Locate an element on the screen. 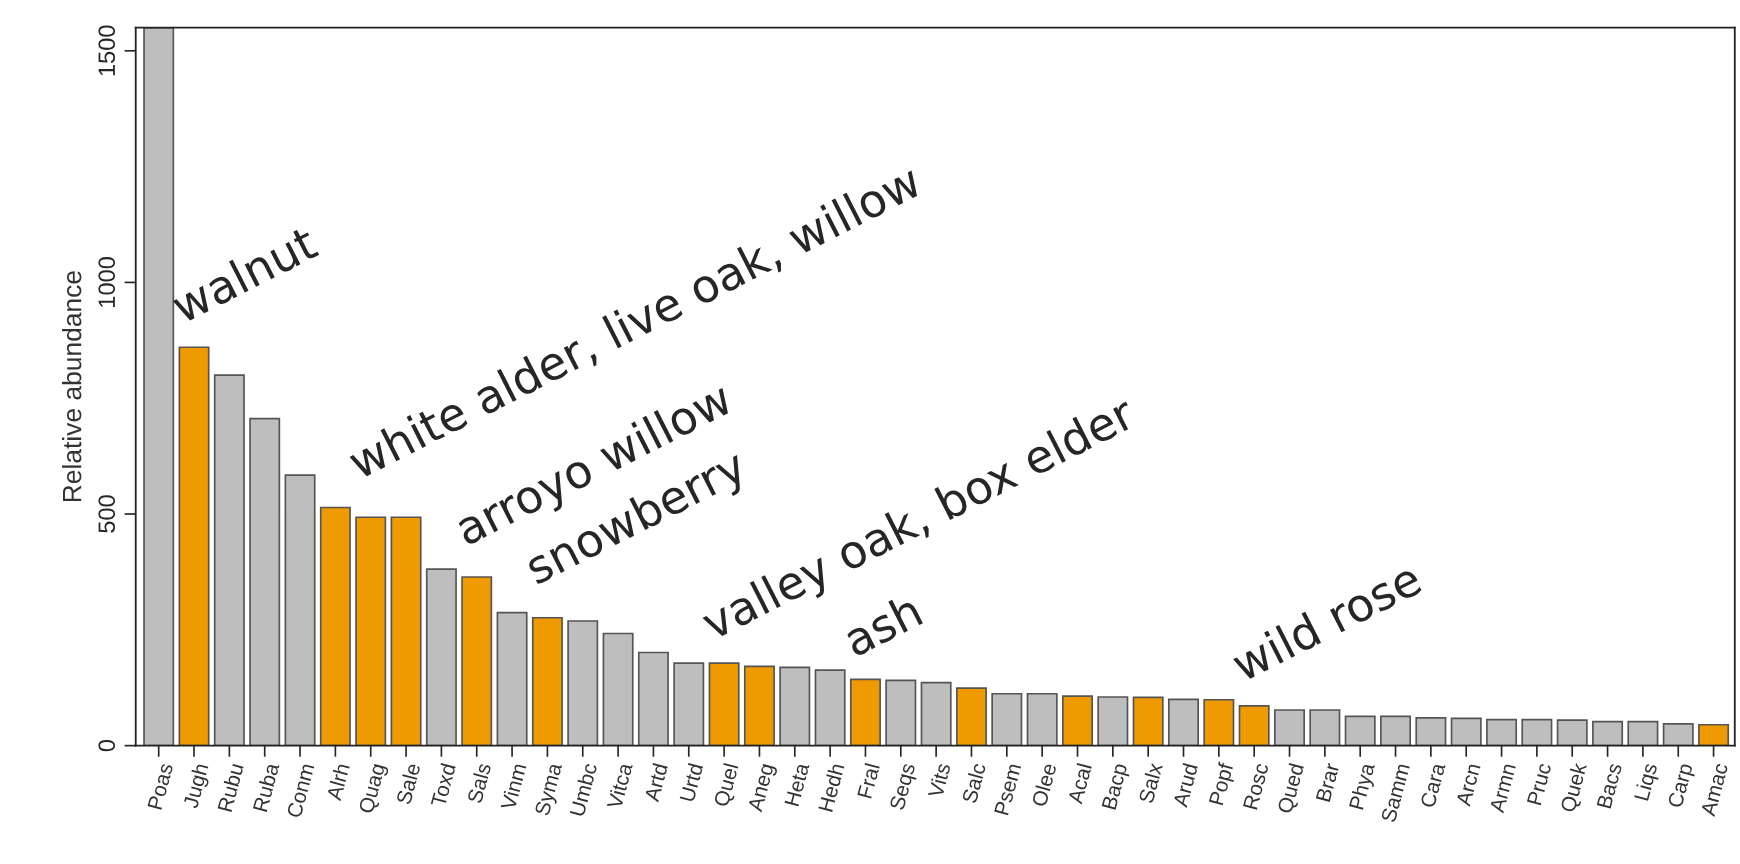 This screenshot has width=1740, height=864. x-tick-label: Arud is located at coordinates (1185, 785).